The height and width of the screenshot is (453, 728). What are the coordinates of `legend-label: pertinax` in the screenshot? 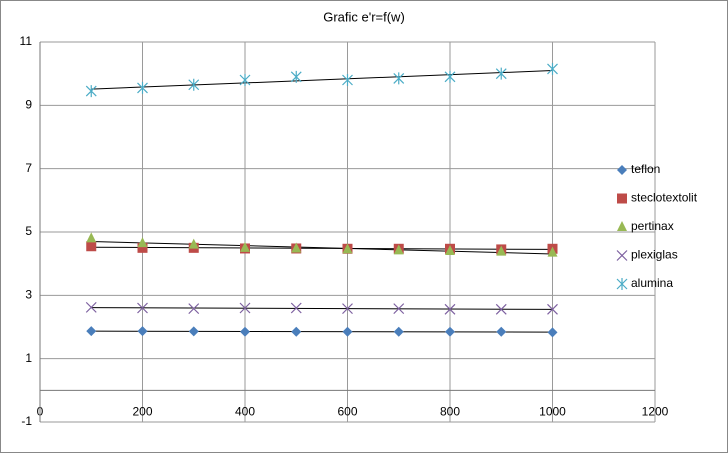 It's located at (652, 226).